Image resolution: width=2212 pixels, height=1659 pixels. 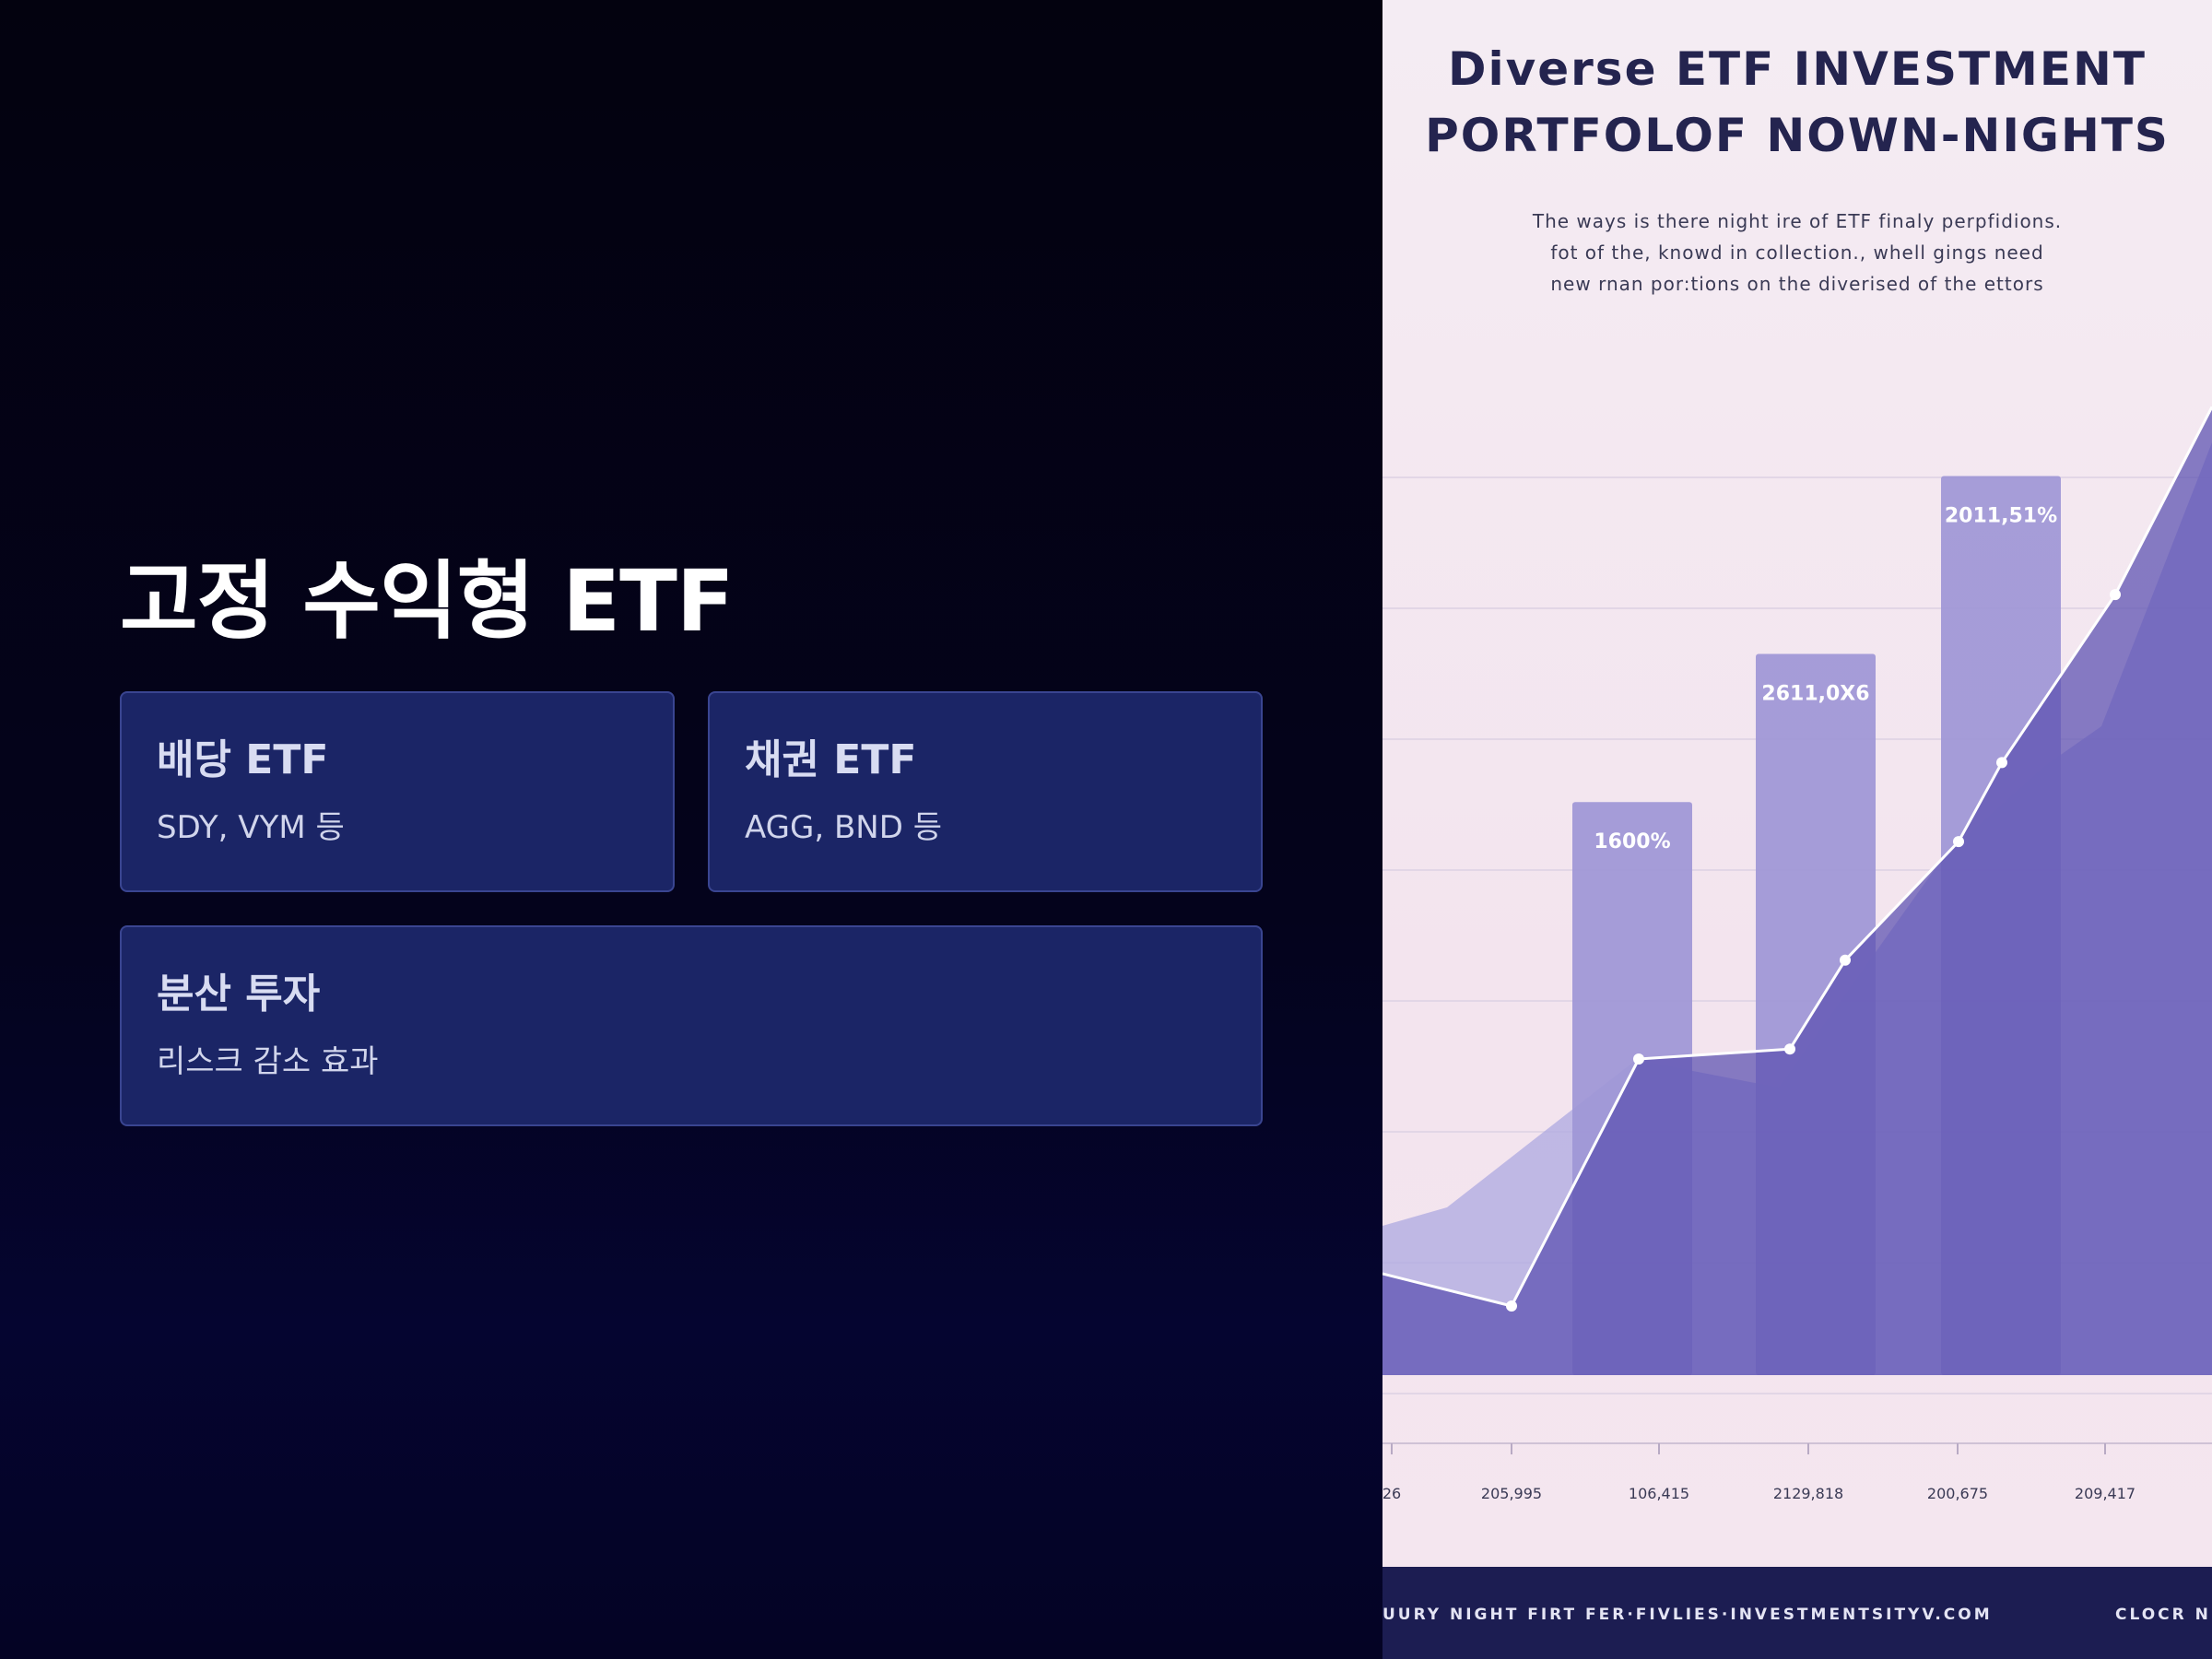 What do you see at coordinates (397, 791) in the screenshot?
I see `dividend-etf-card: 배당 ETF SDY, VYM 등` at bounding box center [397, 791].